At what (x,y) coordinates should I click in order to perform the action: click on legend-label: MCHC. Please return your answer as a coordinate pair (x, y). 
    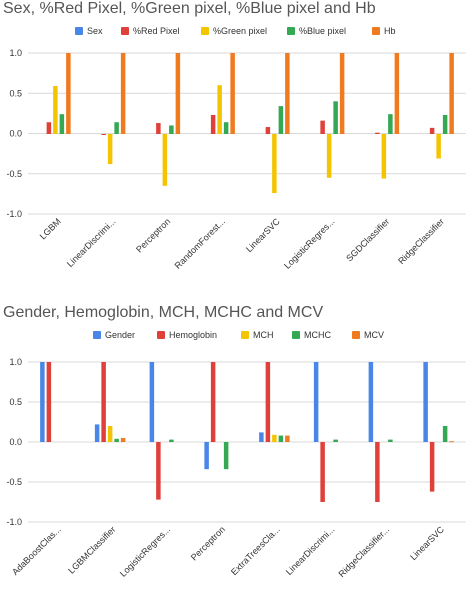
    Looking at the image, I should click on (317, 335).